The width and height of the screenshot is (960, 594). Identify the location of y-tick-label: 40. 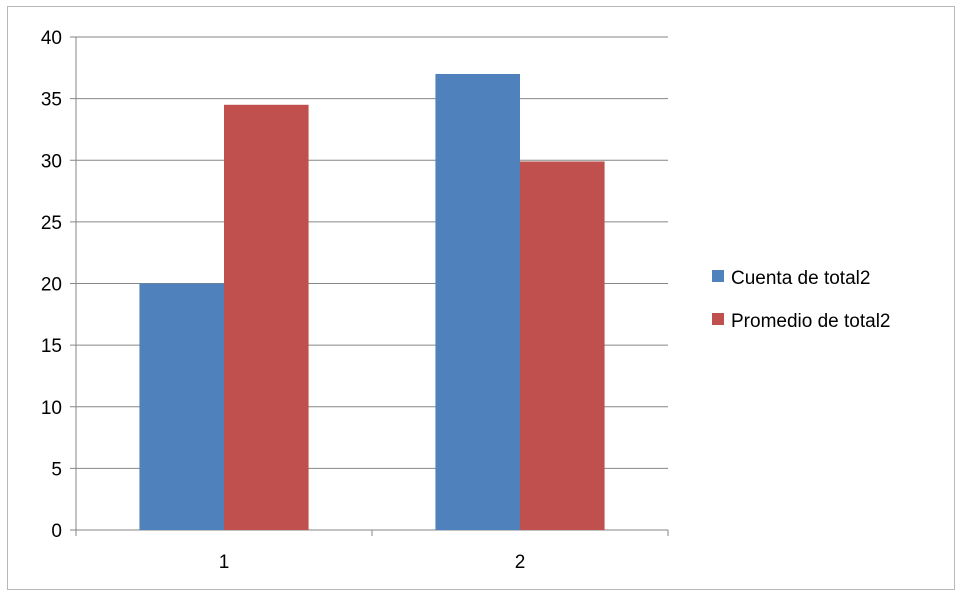
(51, 38).